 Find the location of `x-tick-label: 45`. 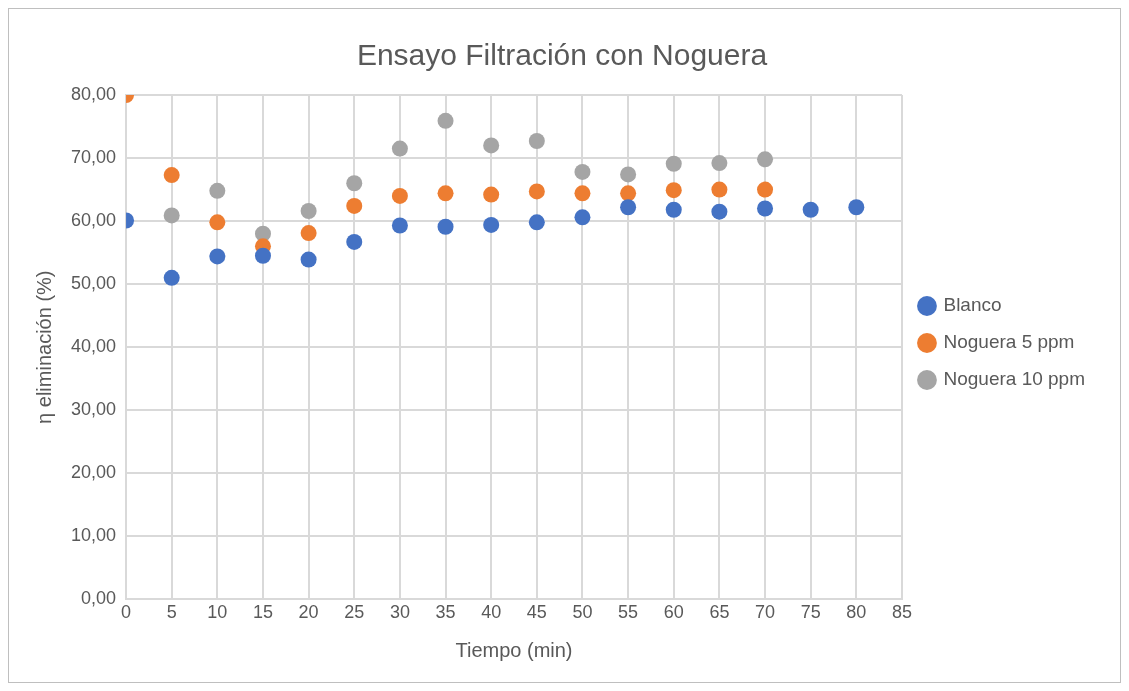

x-tick-label: 45 is located at coordinates (536, 612).